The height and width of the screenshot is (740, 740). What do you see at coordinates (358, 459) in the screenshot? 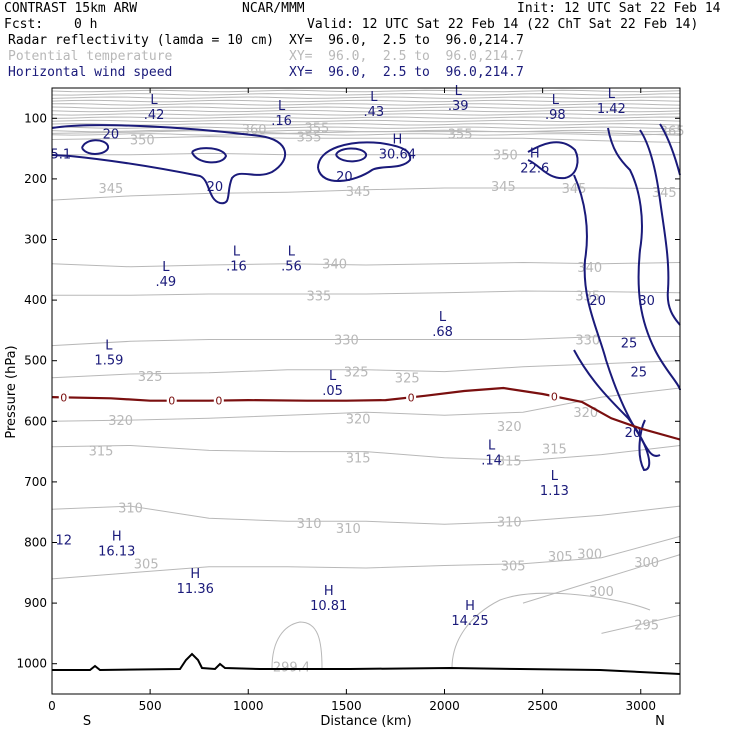
I see `theta-label: 315` at bounding box center [358, 459].